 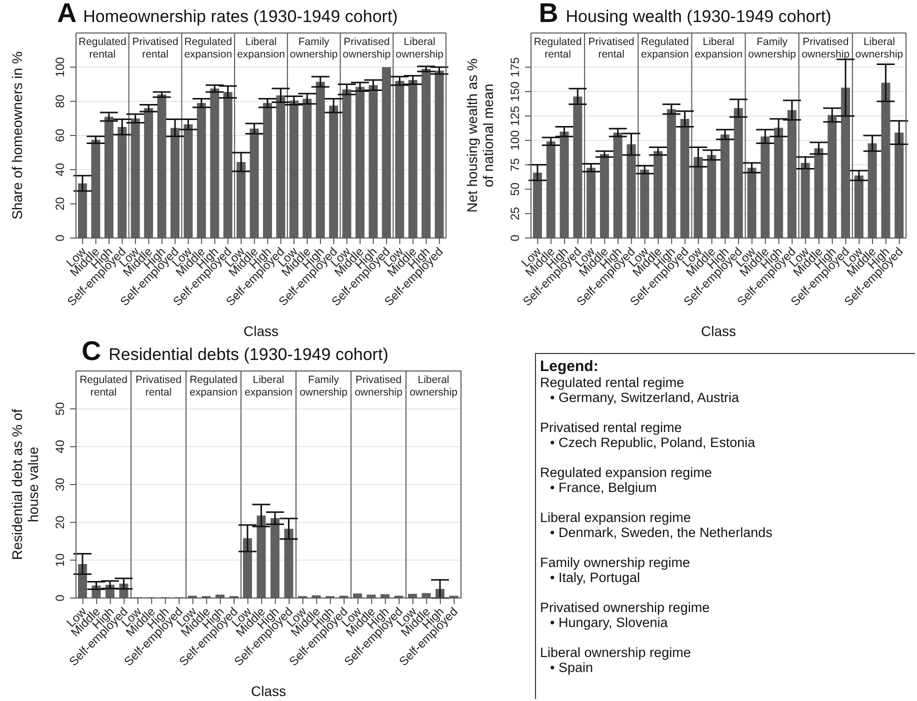 What do you see at coordinates (515, 213) in the screenshot?
I see `y-tick-label: 25` at bounding box center [515, 213].